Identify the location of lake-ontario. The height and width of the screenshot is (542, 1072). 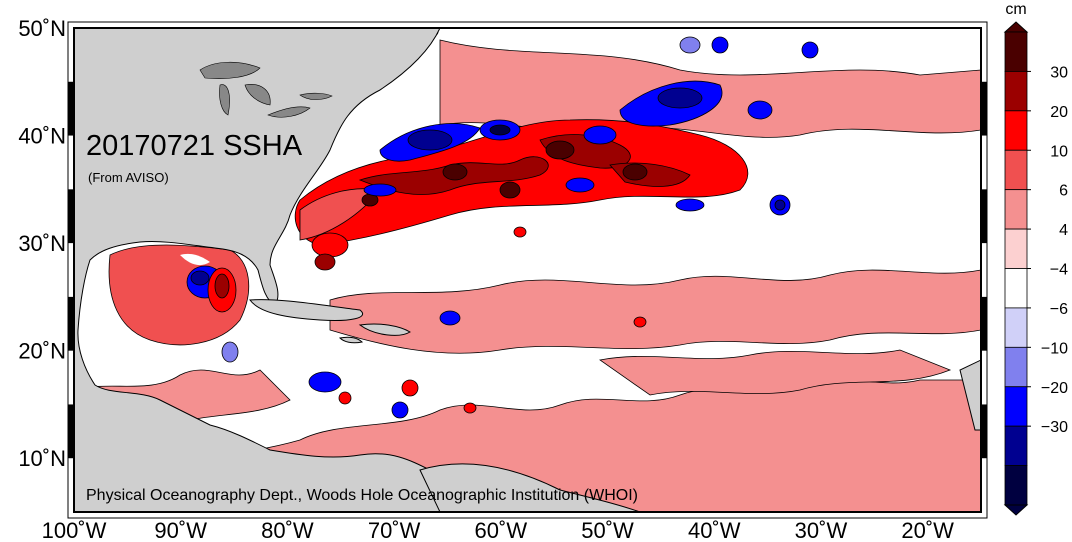
(316, 96).